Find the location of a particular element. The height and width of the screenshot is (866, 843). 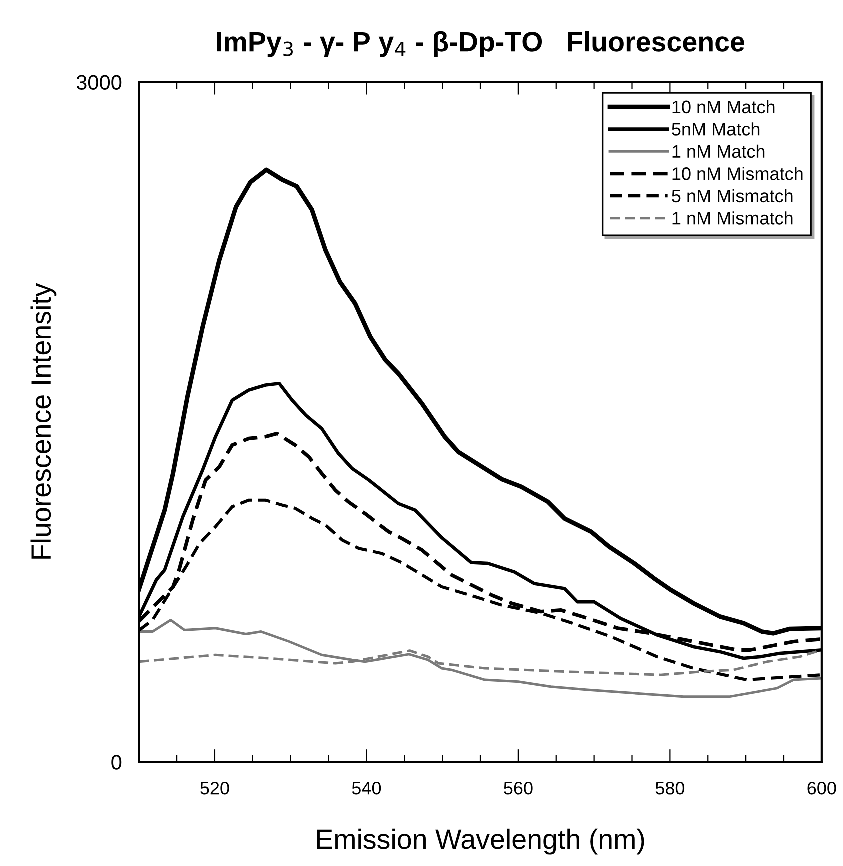

legend-label: 1 nM Mismatch is located at coordinates (732, 218).